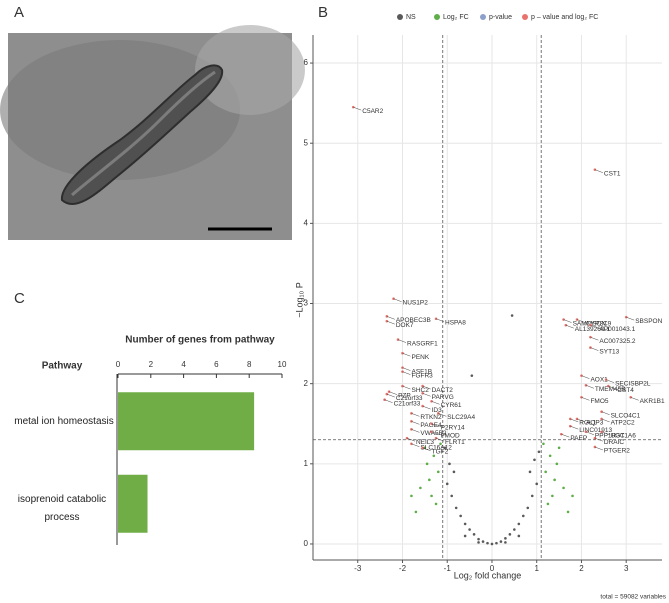  Describe the element at coordinates (186, 421) in the screenshot. I see `bar` at that location.